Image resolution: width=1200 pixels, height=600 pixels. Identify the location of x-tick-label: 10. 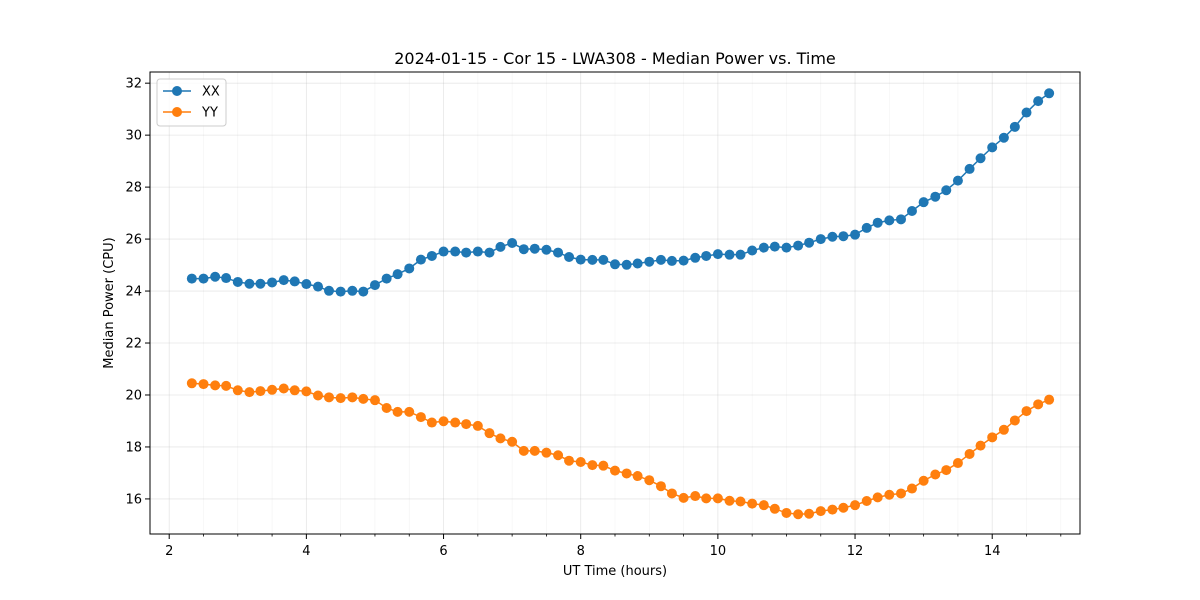
(718, 551).